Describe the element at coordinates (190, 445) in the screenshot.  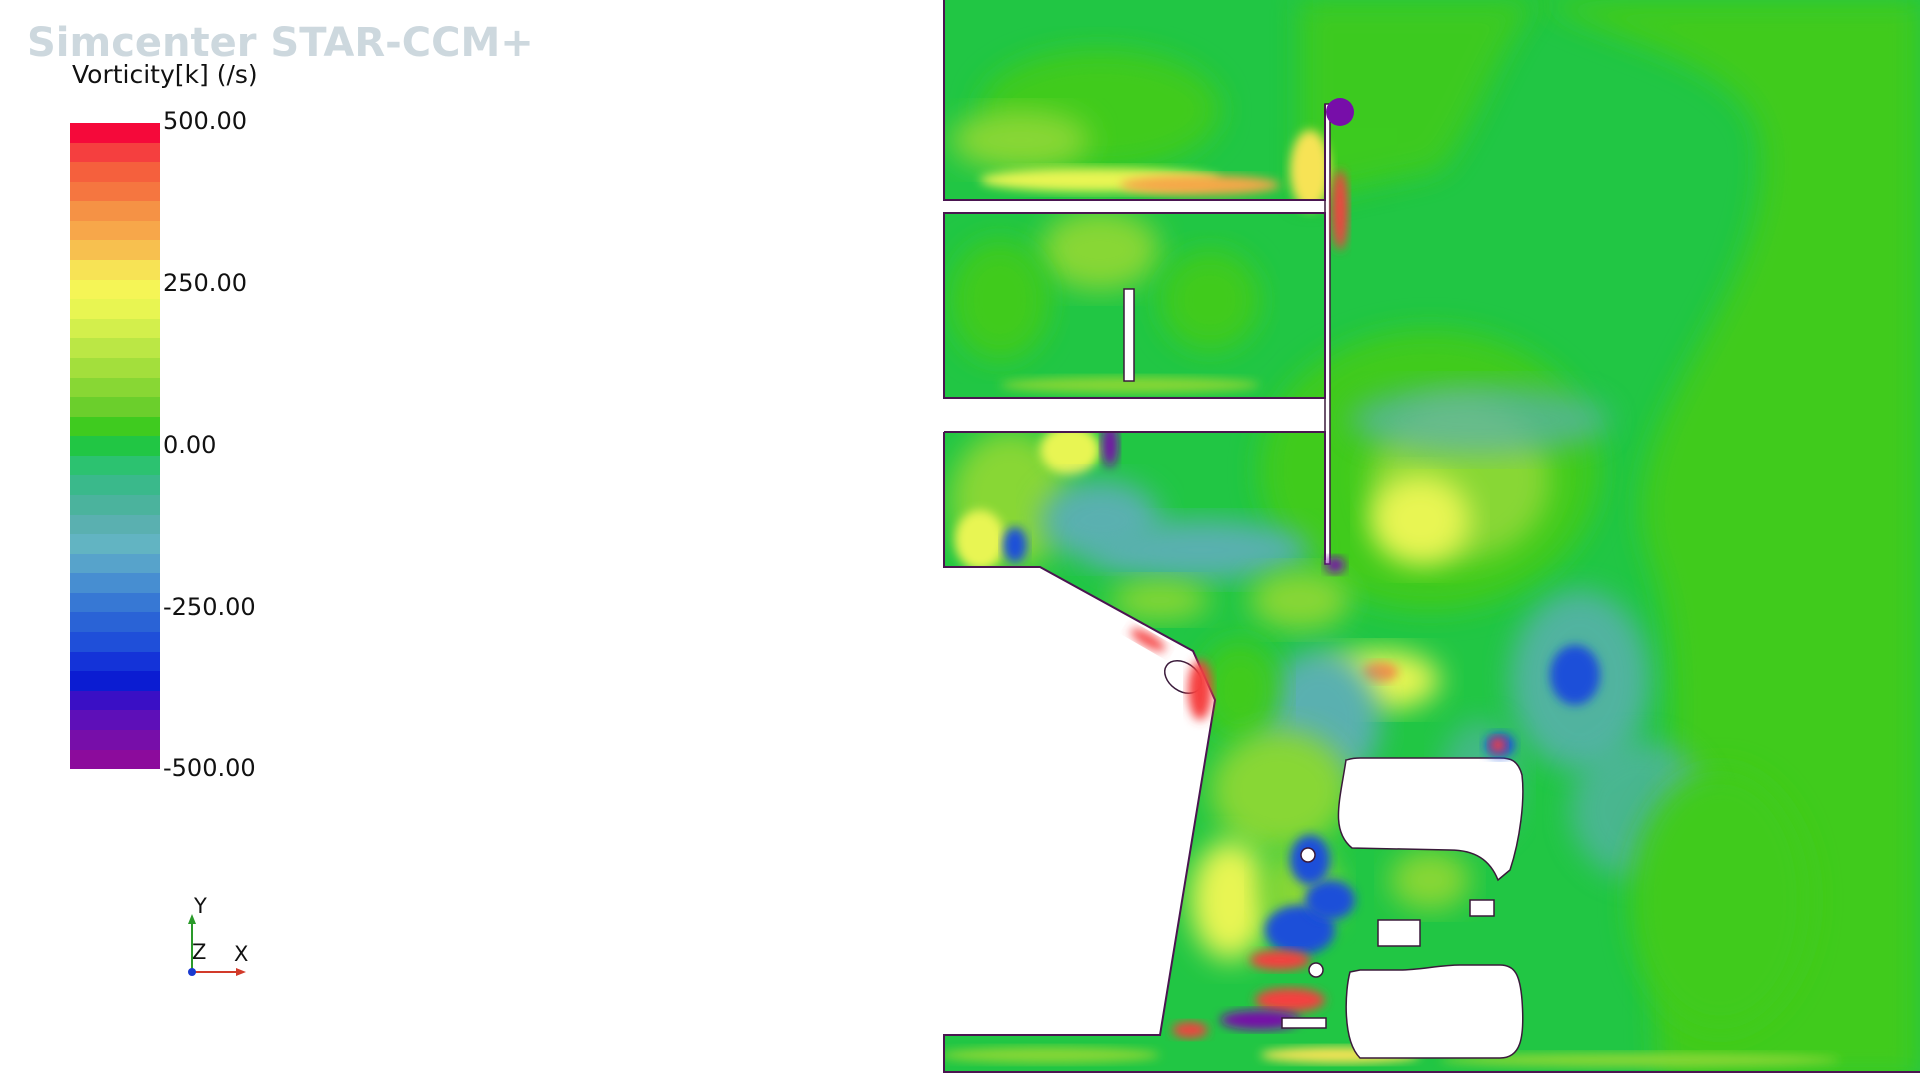
I see `scale-tick-label-zero: 0.00` at that location.